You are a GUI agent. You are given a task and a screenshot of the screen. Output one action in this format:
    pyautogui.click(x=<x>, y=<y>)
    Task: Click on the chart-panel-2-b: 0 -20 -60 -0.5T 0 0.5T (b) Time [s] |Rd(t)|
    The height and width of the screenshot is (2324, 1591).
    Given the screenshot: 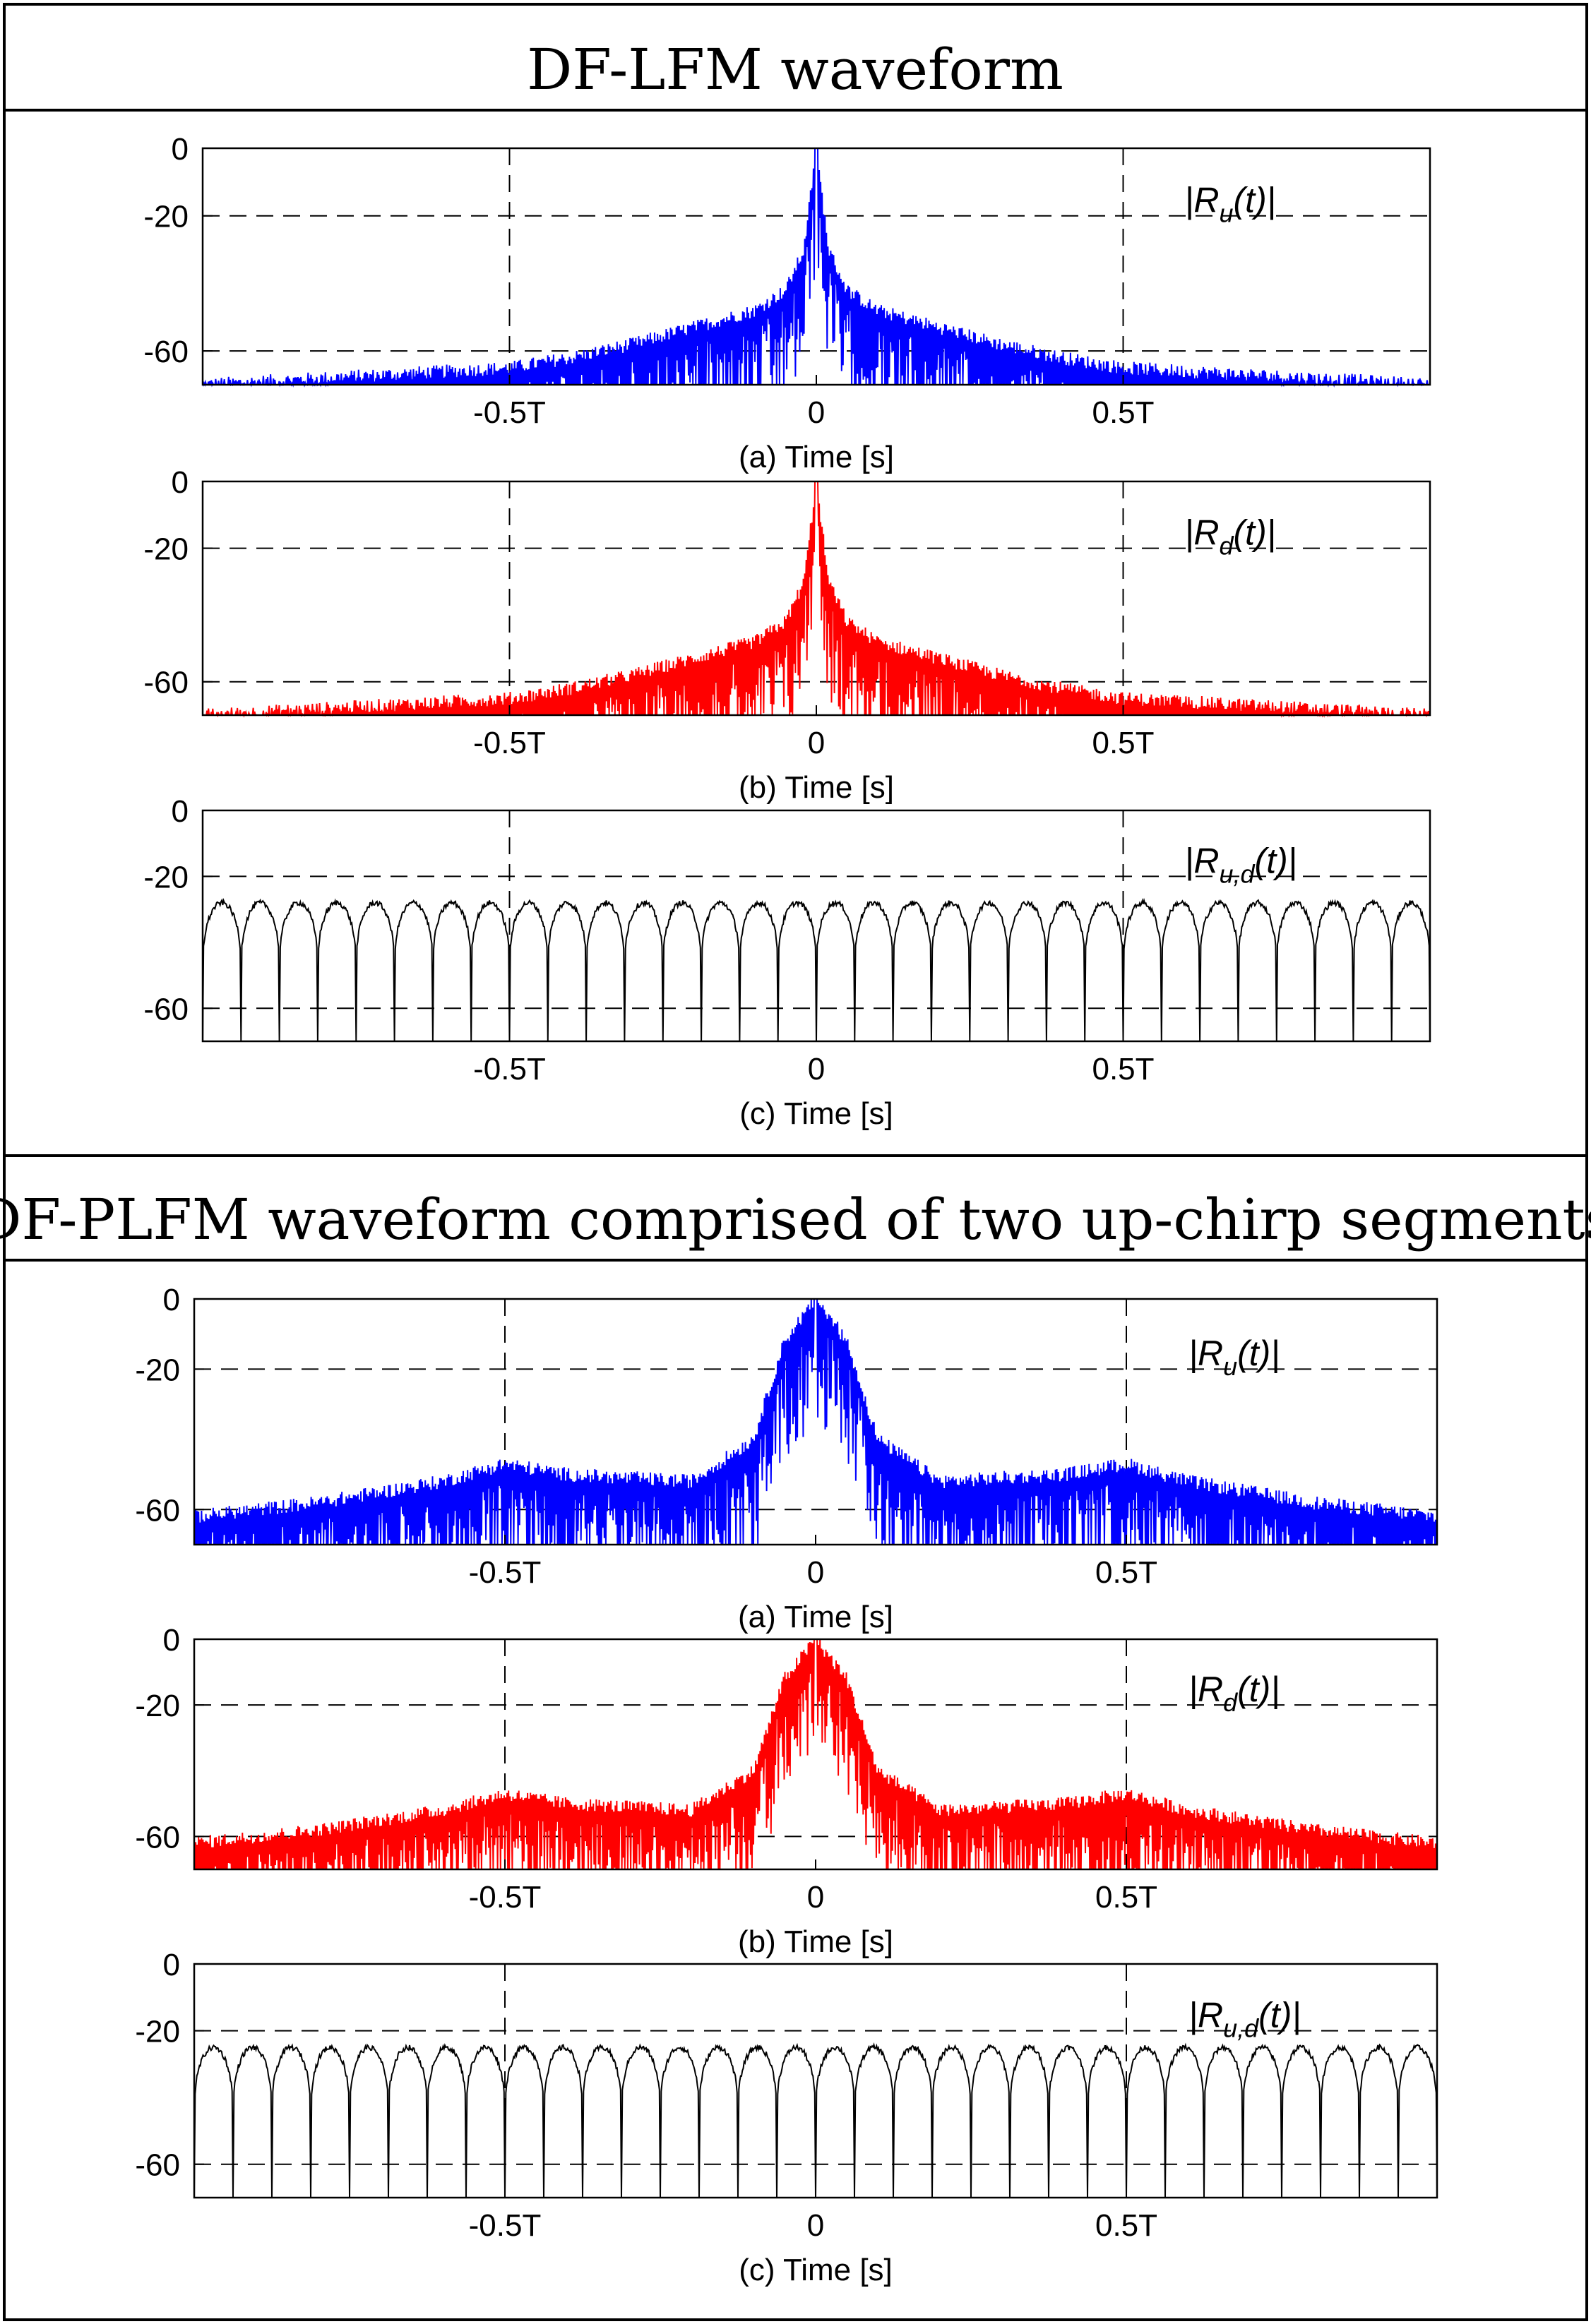 What is the action you would take?
    pyautogui.click(x=787, y=1791)
    